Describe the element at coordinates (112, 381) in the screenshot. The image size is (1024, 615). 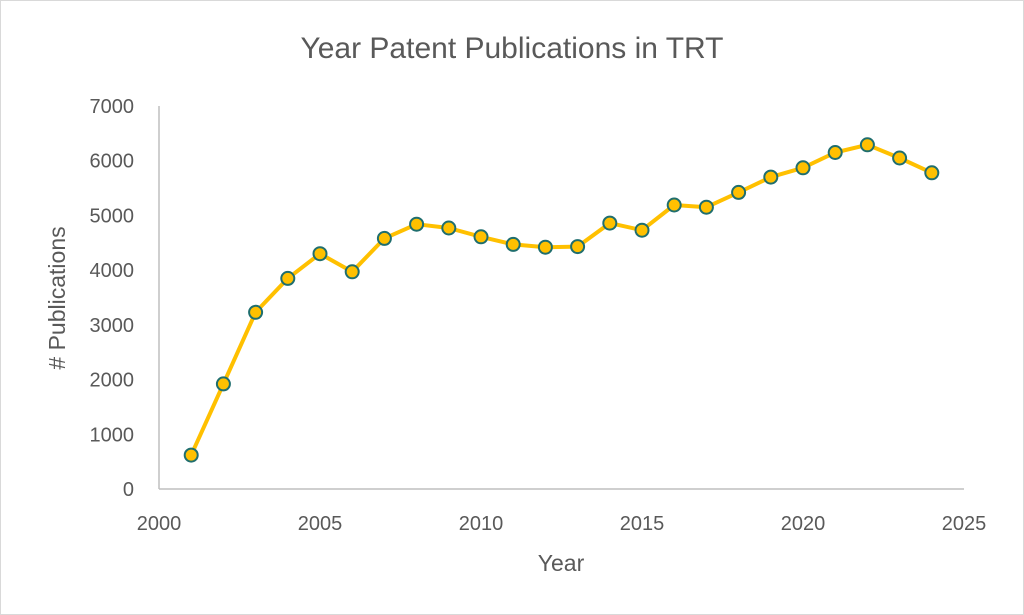
I see `y-tick-label: 2000` at that location.